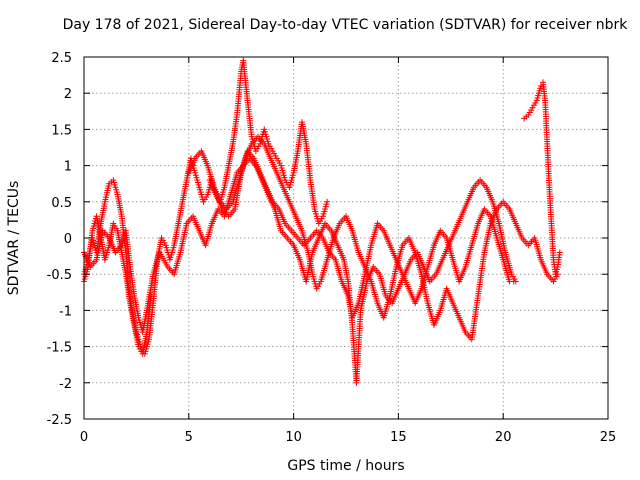  Describe the element at coordinates (84, 437) in the screenshot. I see `x-tick-label: 0` at that location.